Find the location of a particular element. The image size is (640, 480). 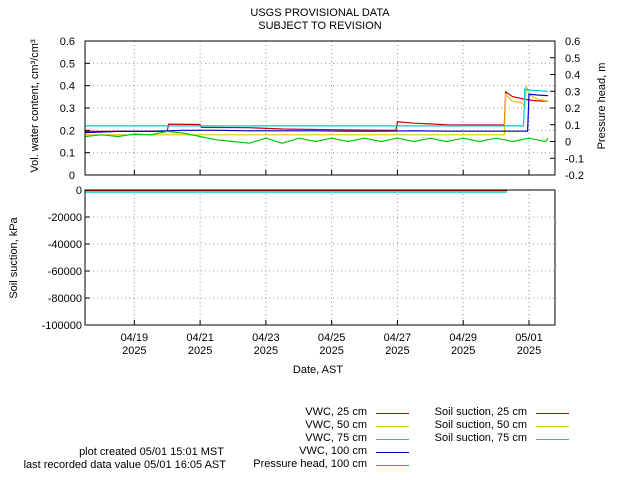

bottom-y-tick-label: -20000 is located at coordinates (65, 218).